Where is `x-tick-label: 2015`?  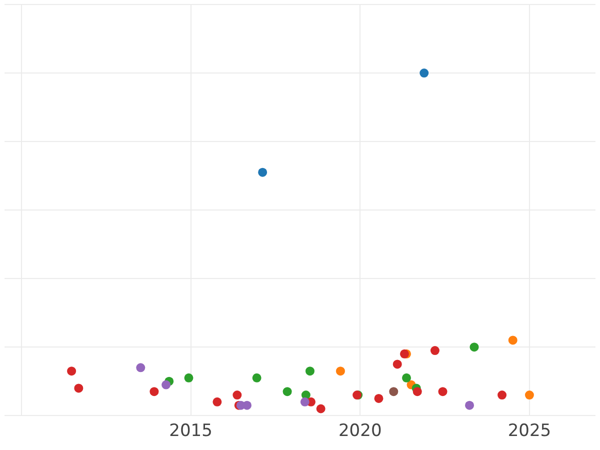
x-tick-label: 2015 is located at coordinates (190, 431).